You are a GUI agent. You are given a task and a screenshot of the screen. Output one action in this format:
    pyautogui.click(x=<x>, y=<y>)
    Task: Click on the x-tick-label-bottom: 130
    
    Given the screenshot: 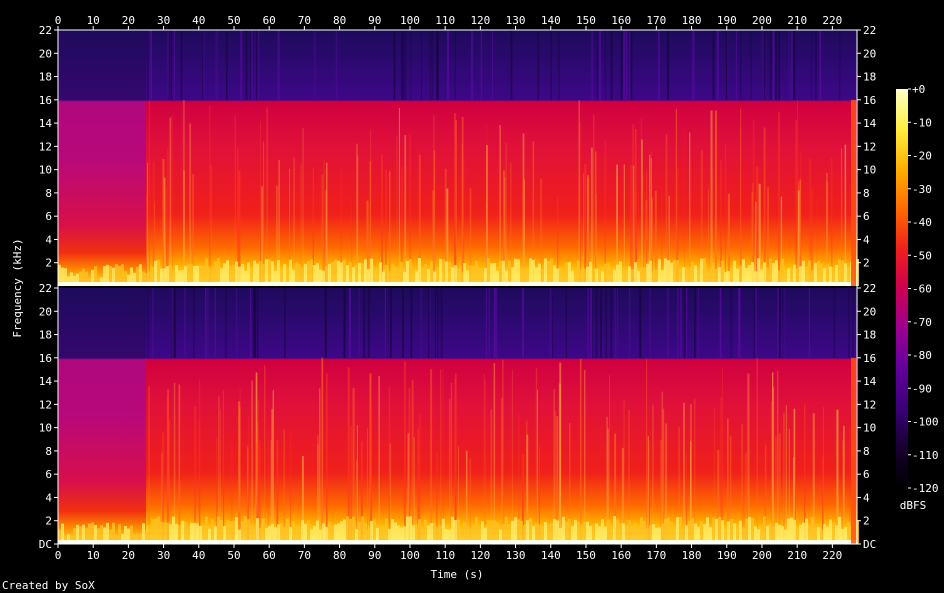 What is the action you would take?
    pyautogui.click(x=516, y=555)
    